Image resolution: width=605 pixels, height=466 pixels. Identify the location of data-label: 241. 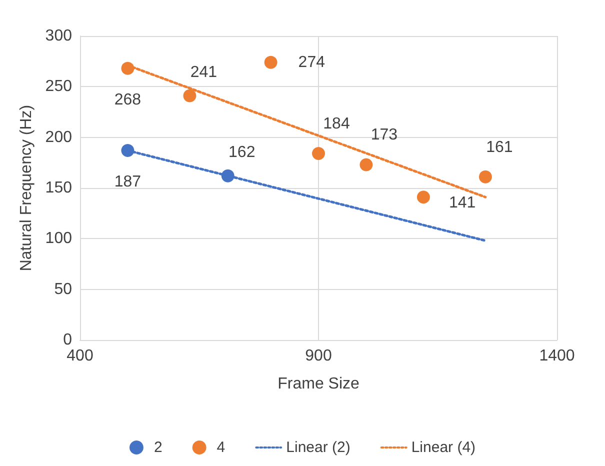
(204, 72).